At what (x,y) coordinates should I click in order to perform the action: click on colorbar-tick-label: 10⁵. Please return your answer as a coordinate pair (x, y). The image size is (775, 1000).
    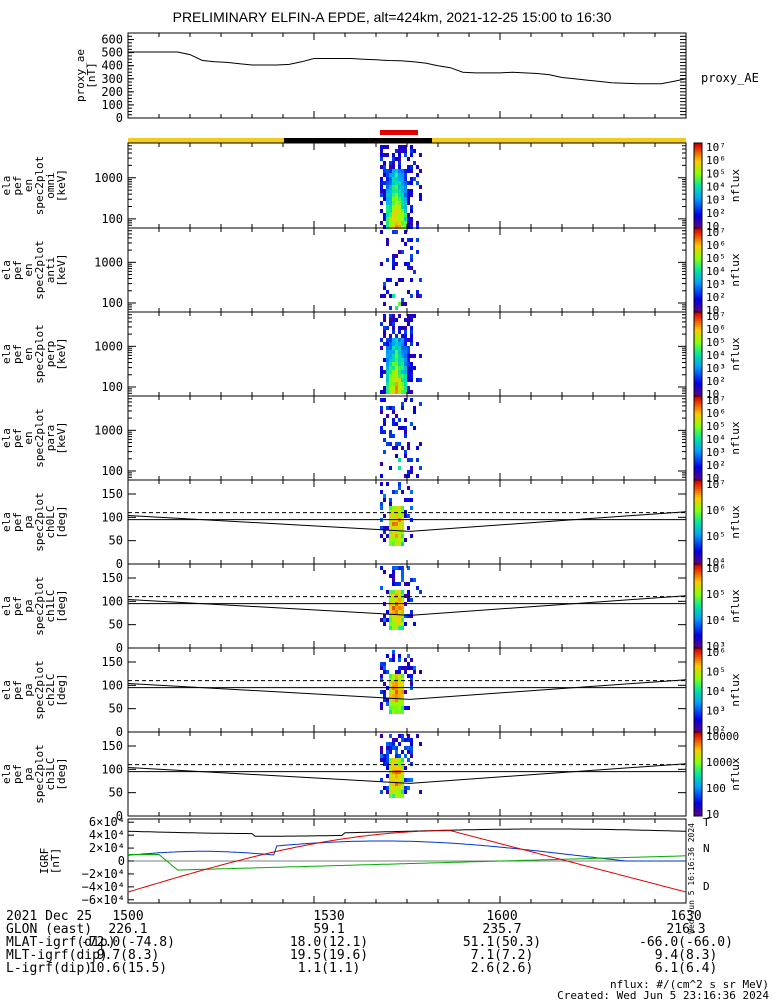
    Looking at the image, I should click on (716, 258).